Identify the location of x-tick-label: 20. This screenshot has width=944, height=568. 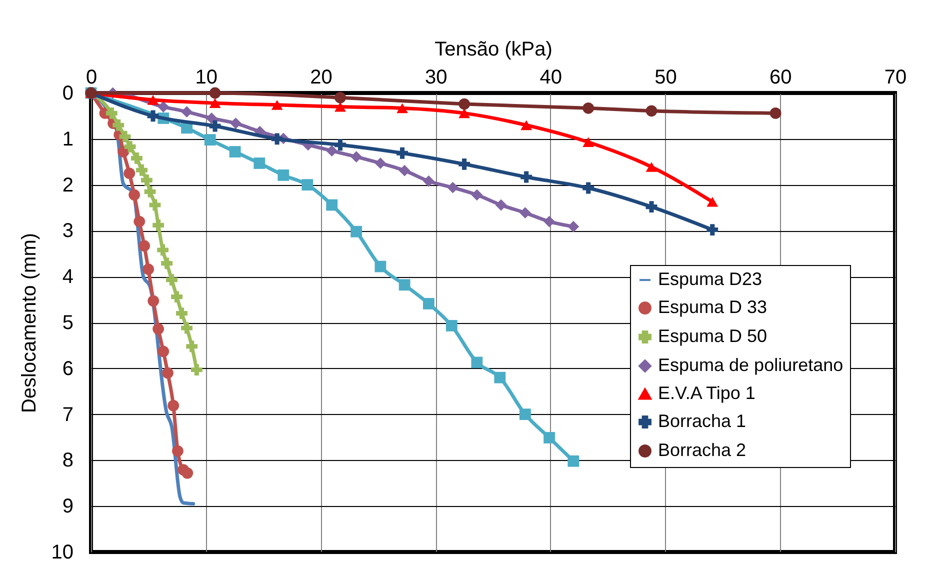
(321, 77).